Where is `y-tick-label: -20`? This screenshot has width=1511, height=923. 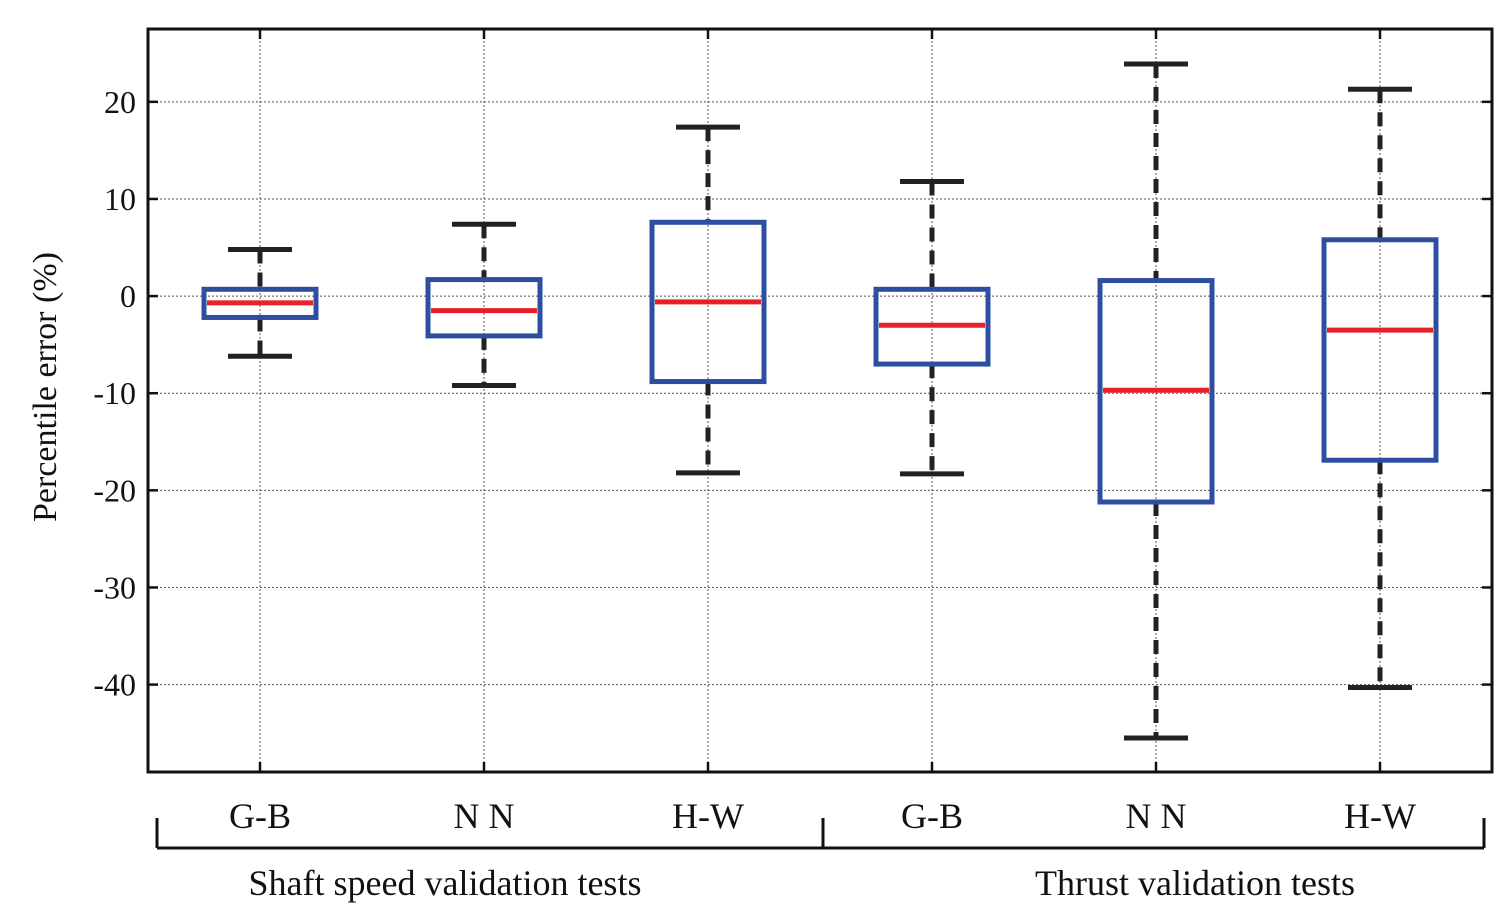
y-tick-label: -20 is located at coordinates (114, 490).